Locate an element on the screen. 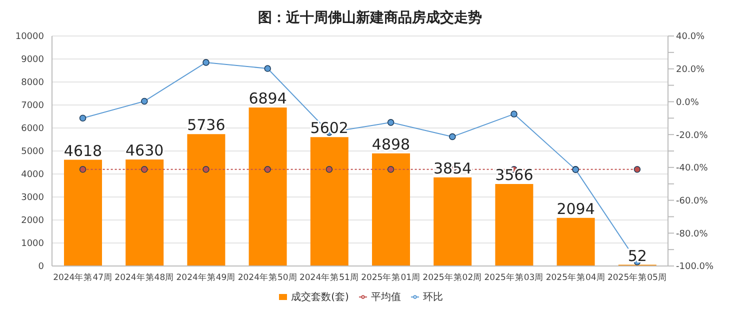 This screenshot has height=312, width=740. x-tick-label: 2024年第49周 is located at coordinates (206, 278).